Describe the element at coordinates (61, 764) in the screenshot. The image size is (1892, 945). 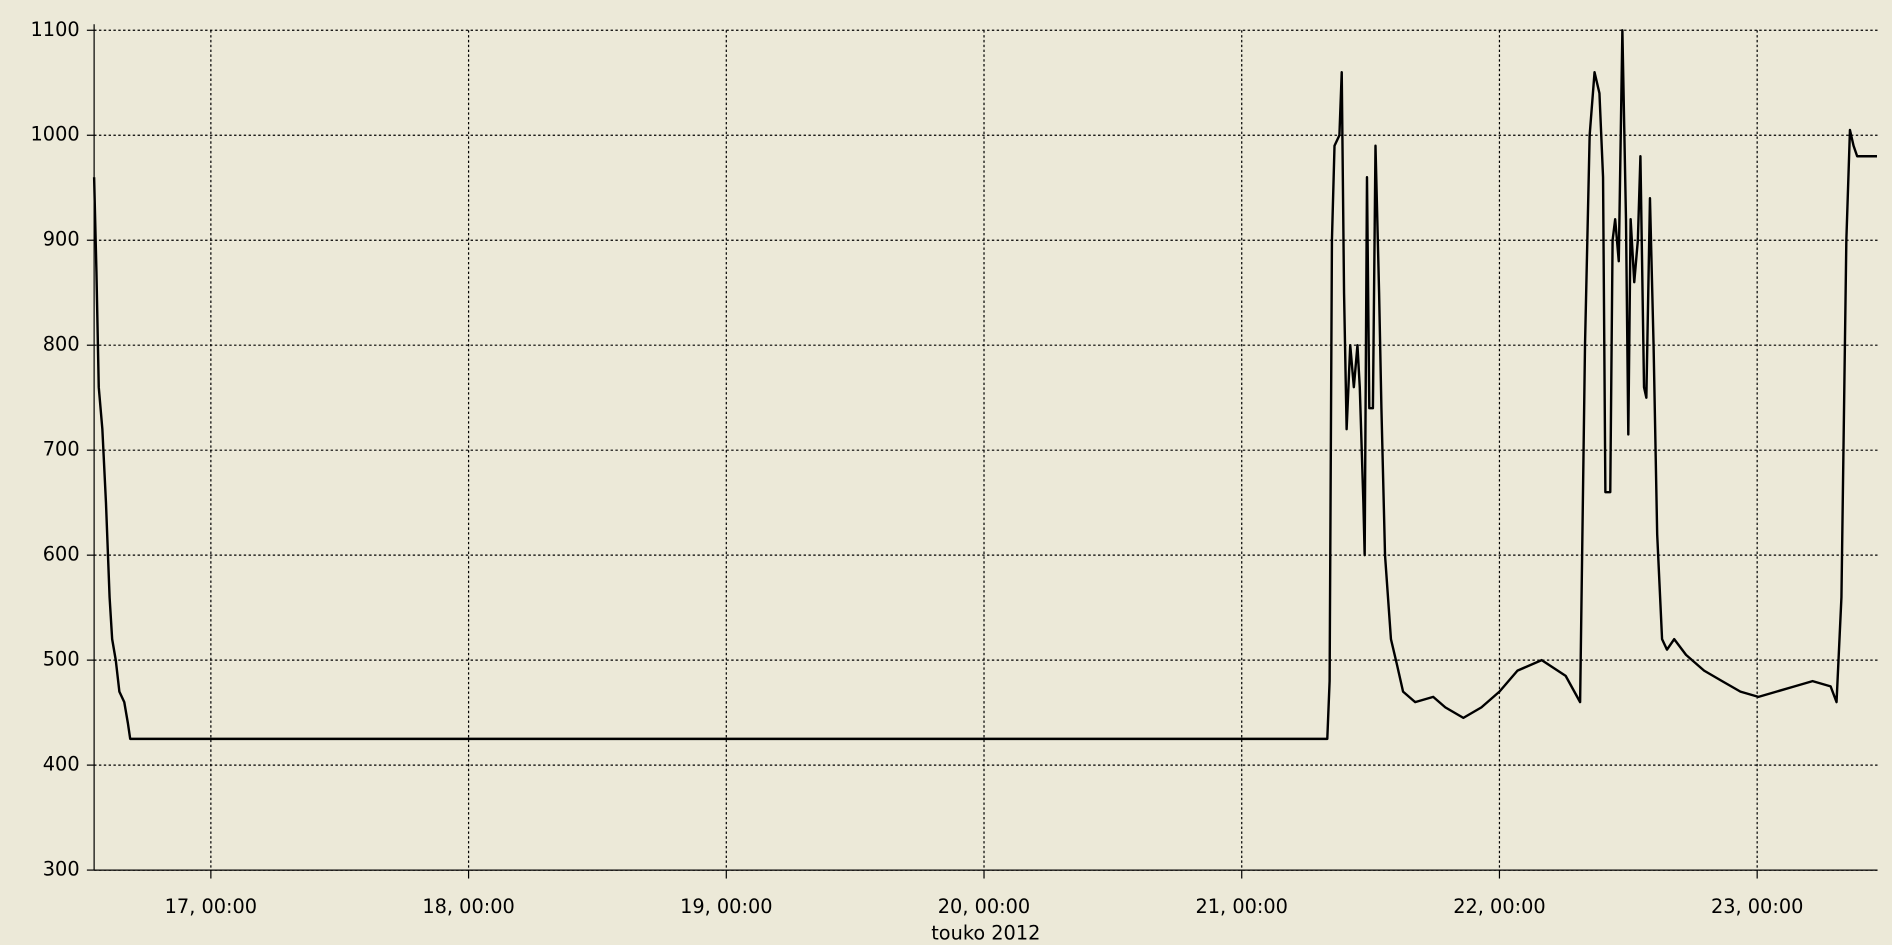
I see `y-tick-label: 400` at that location.